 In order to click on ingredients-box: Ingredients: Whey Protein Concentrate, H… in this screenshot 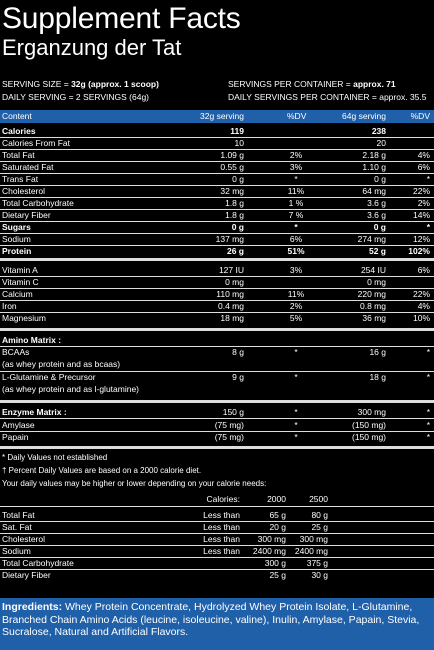, I will do `click(217, 624)`.